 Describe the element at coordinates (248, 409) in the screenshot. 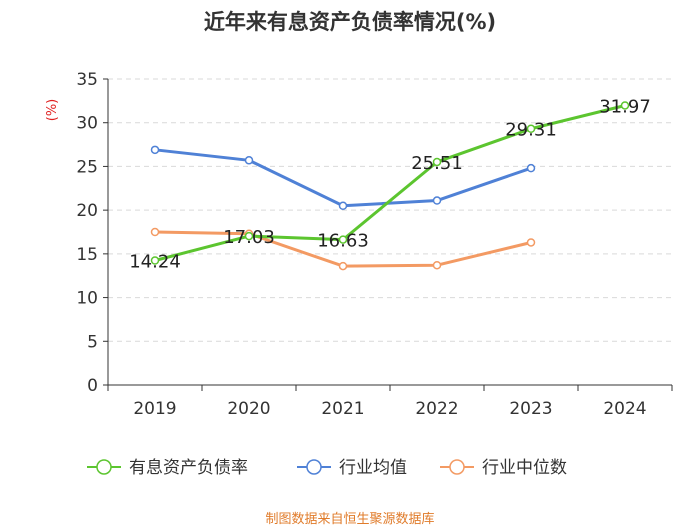

I see `x-tick-label: 2020` at that location.